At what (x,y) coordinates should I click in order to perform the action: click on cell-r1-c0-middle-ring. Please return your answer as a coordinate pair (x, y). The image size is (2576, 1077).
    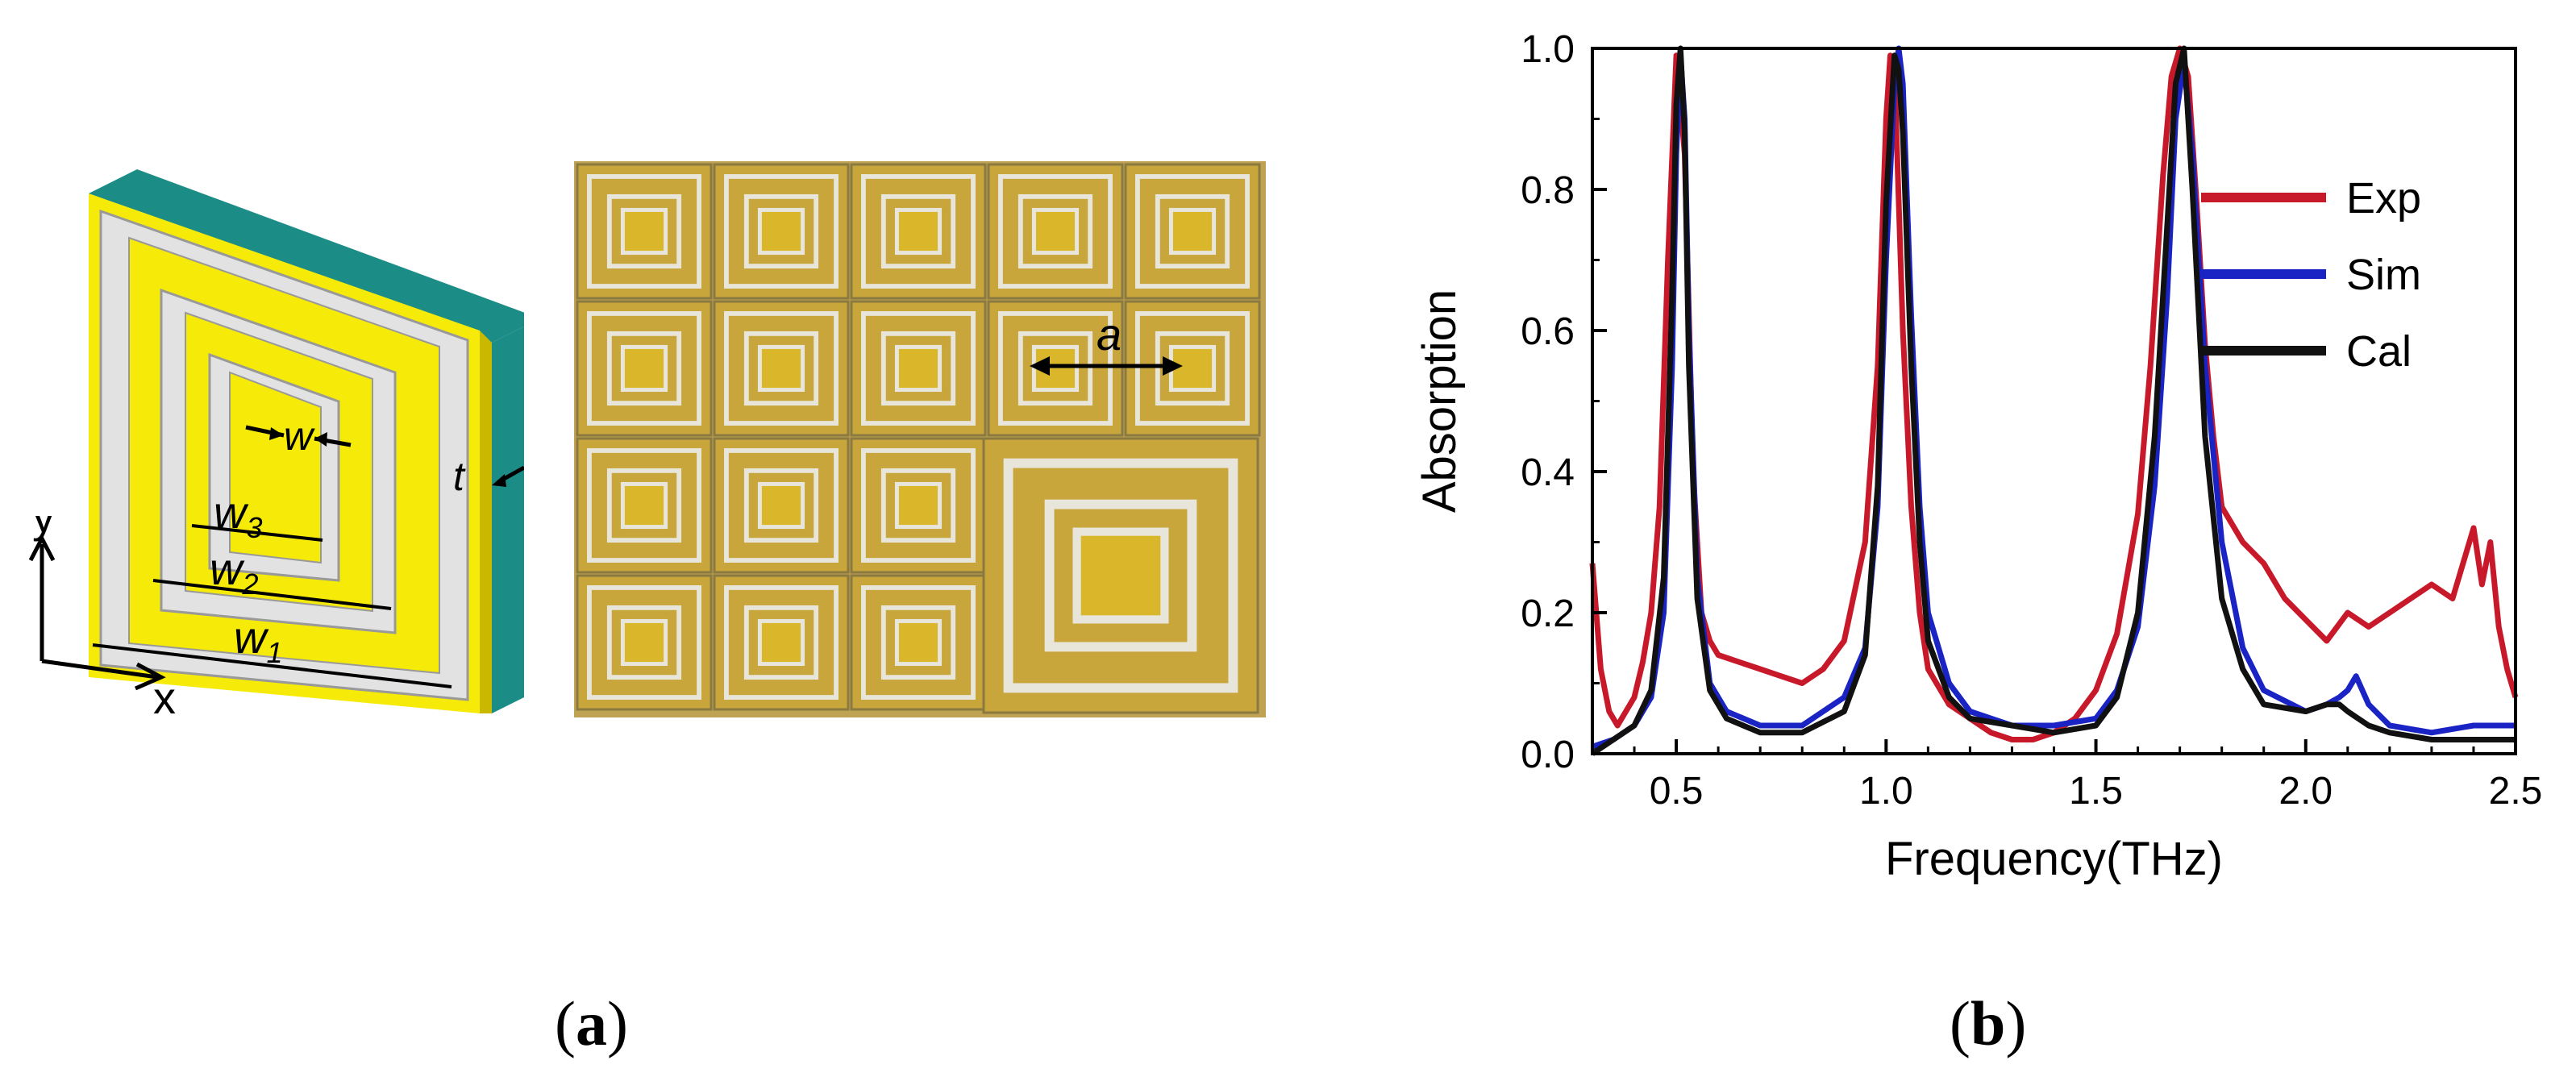
    Looking at the image, I should click on (644, 368).